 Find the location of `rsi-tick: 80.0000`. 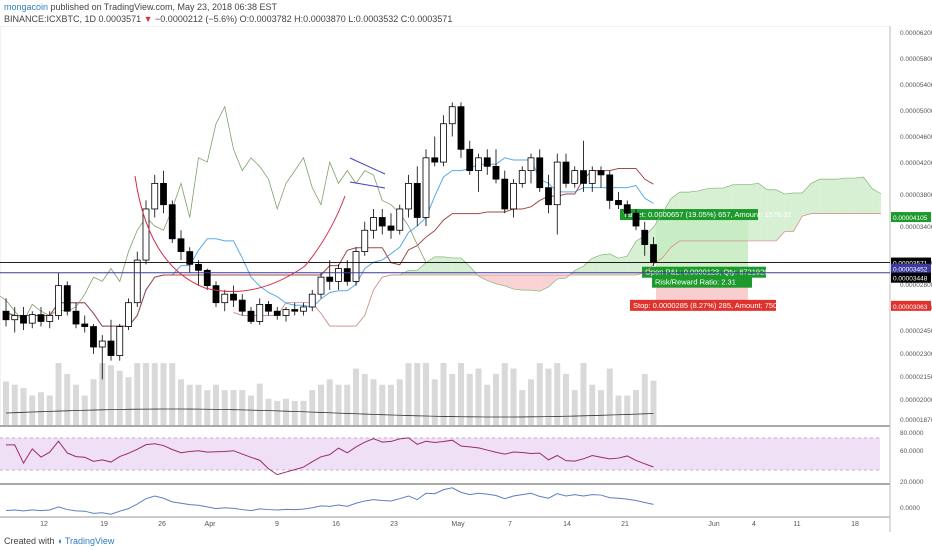

rsi-tick: 80.0000 is located at coordinates (912, 433).